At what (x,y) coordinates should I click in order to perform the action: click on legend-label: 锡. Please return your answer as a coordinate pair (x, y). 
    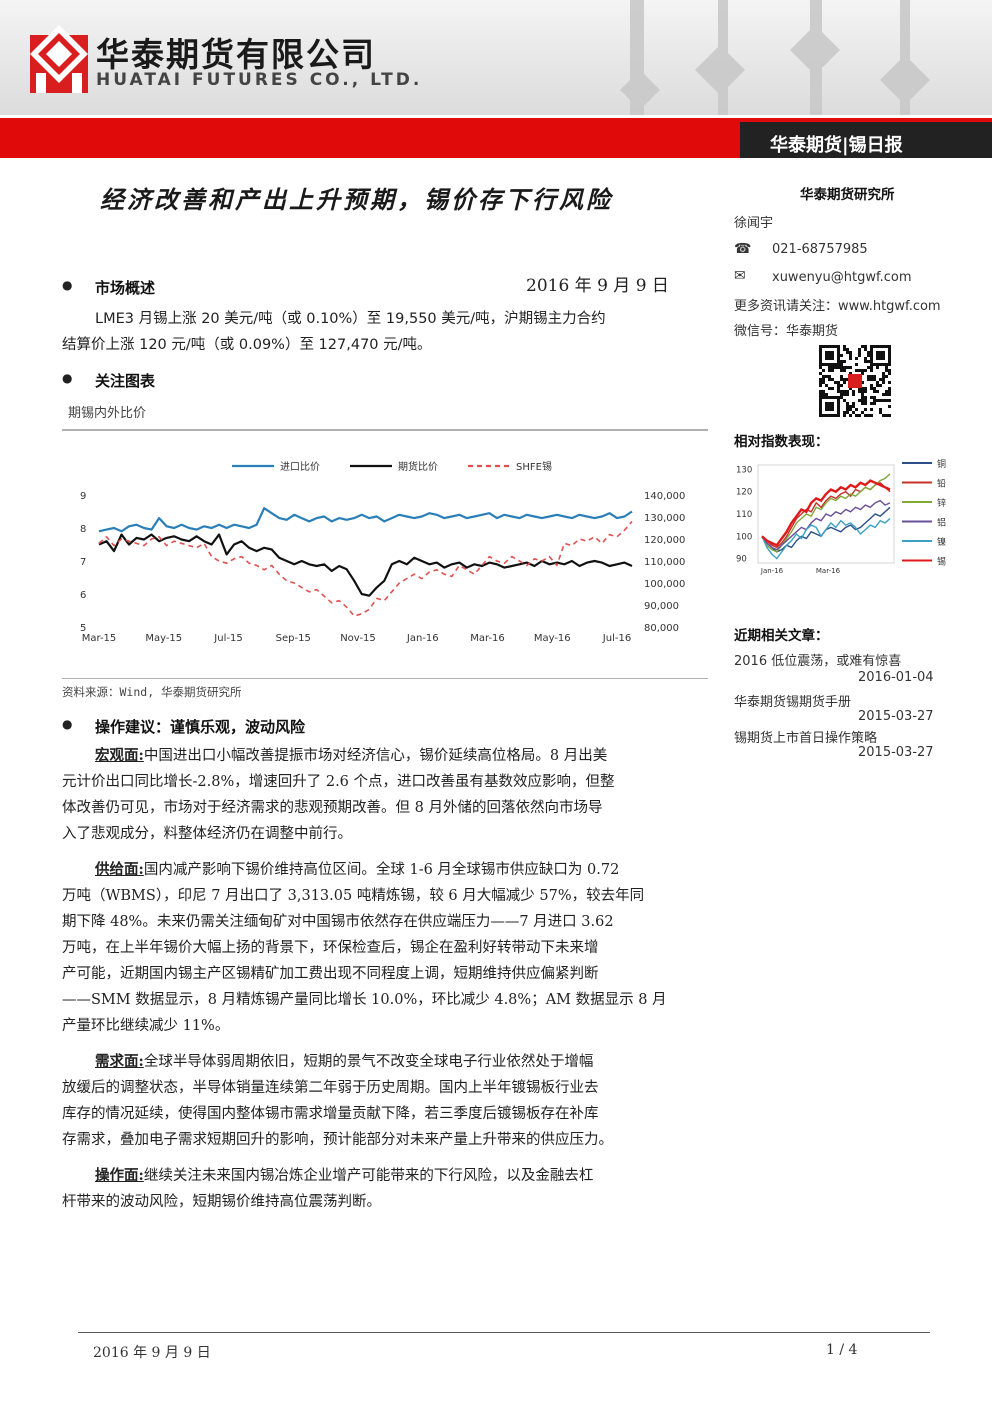
    Looking at the image, I should click on (941, 562).